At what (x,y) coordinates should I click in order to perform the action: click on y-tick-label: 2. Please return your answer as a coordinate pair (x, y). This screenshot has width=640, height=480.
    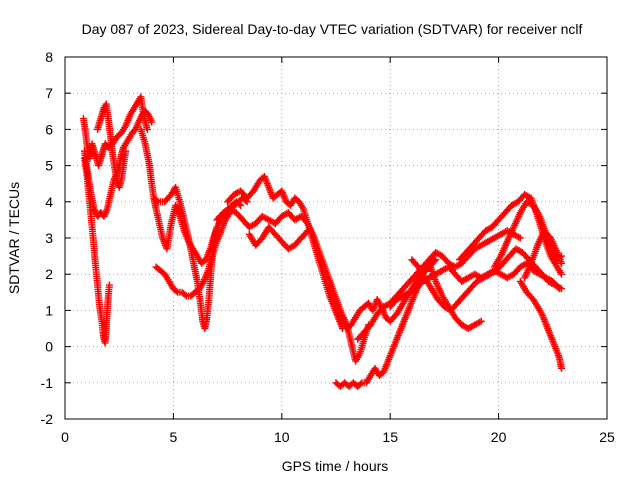
    Looking at the image, I should click on (49, 274).